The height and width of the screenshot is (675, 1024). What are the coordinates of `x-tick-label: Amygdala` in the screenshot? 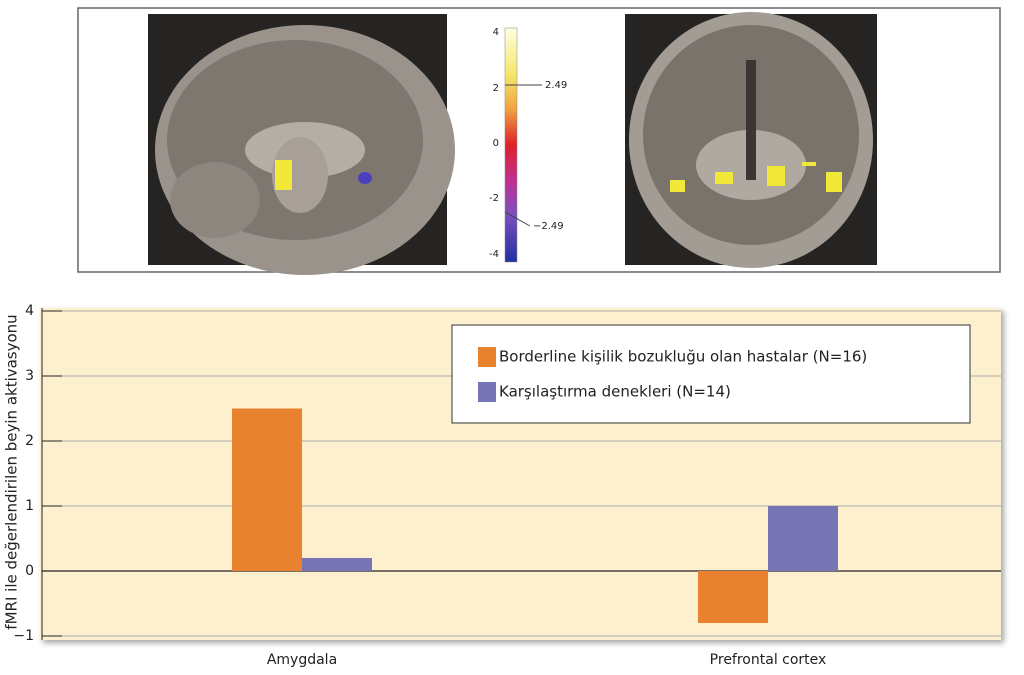 It's located at (302, 660).